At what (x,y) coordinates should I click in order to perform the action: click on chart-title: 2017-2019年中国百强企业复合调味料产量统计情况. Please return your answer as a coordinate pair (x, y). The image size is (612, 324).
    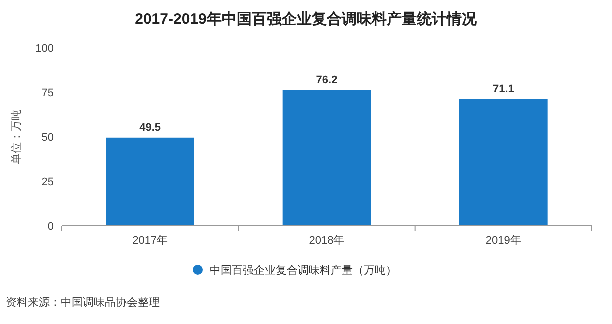
    Looking at the image, I should click on (306, 19).